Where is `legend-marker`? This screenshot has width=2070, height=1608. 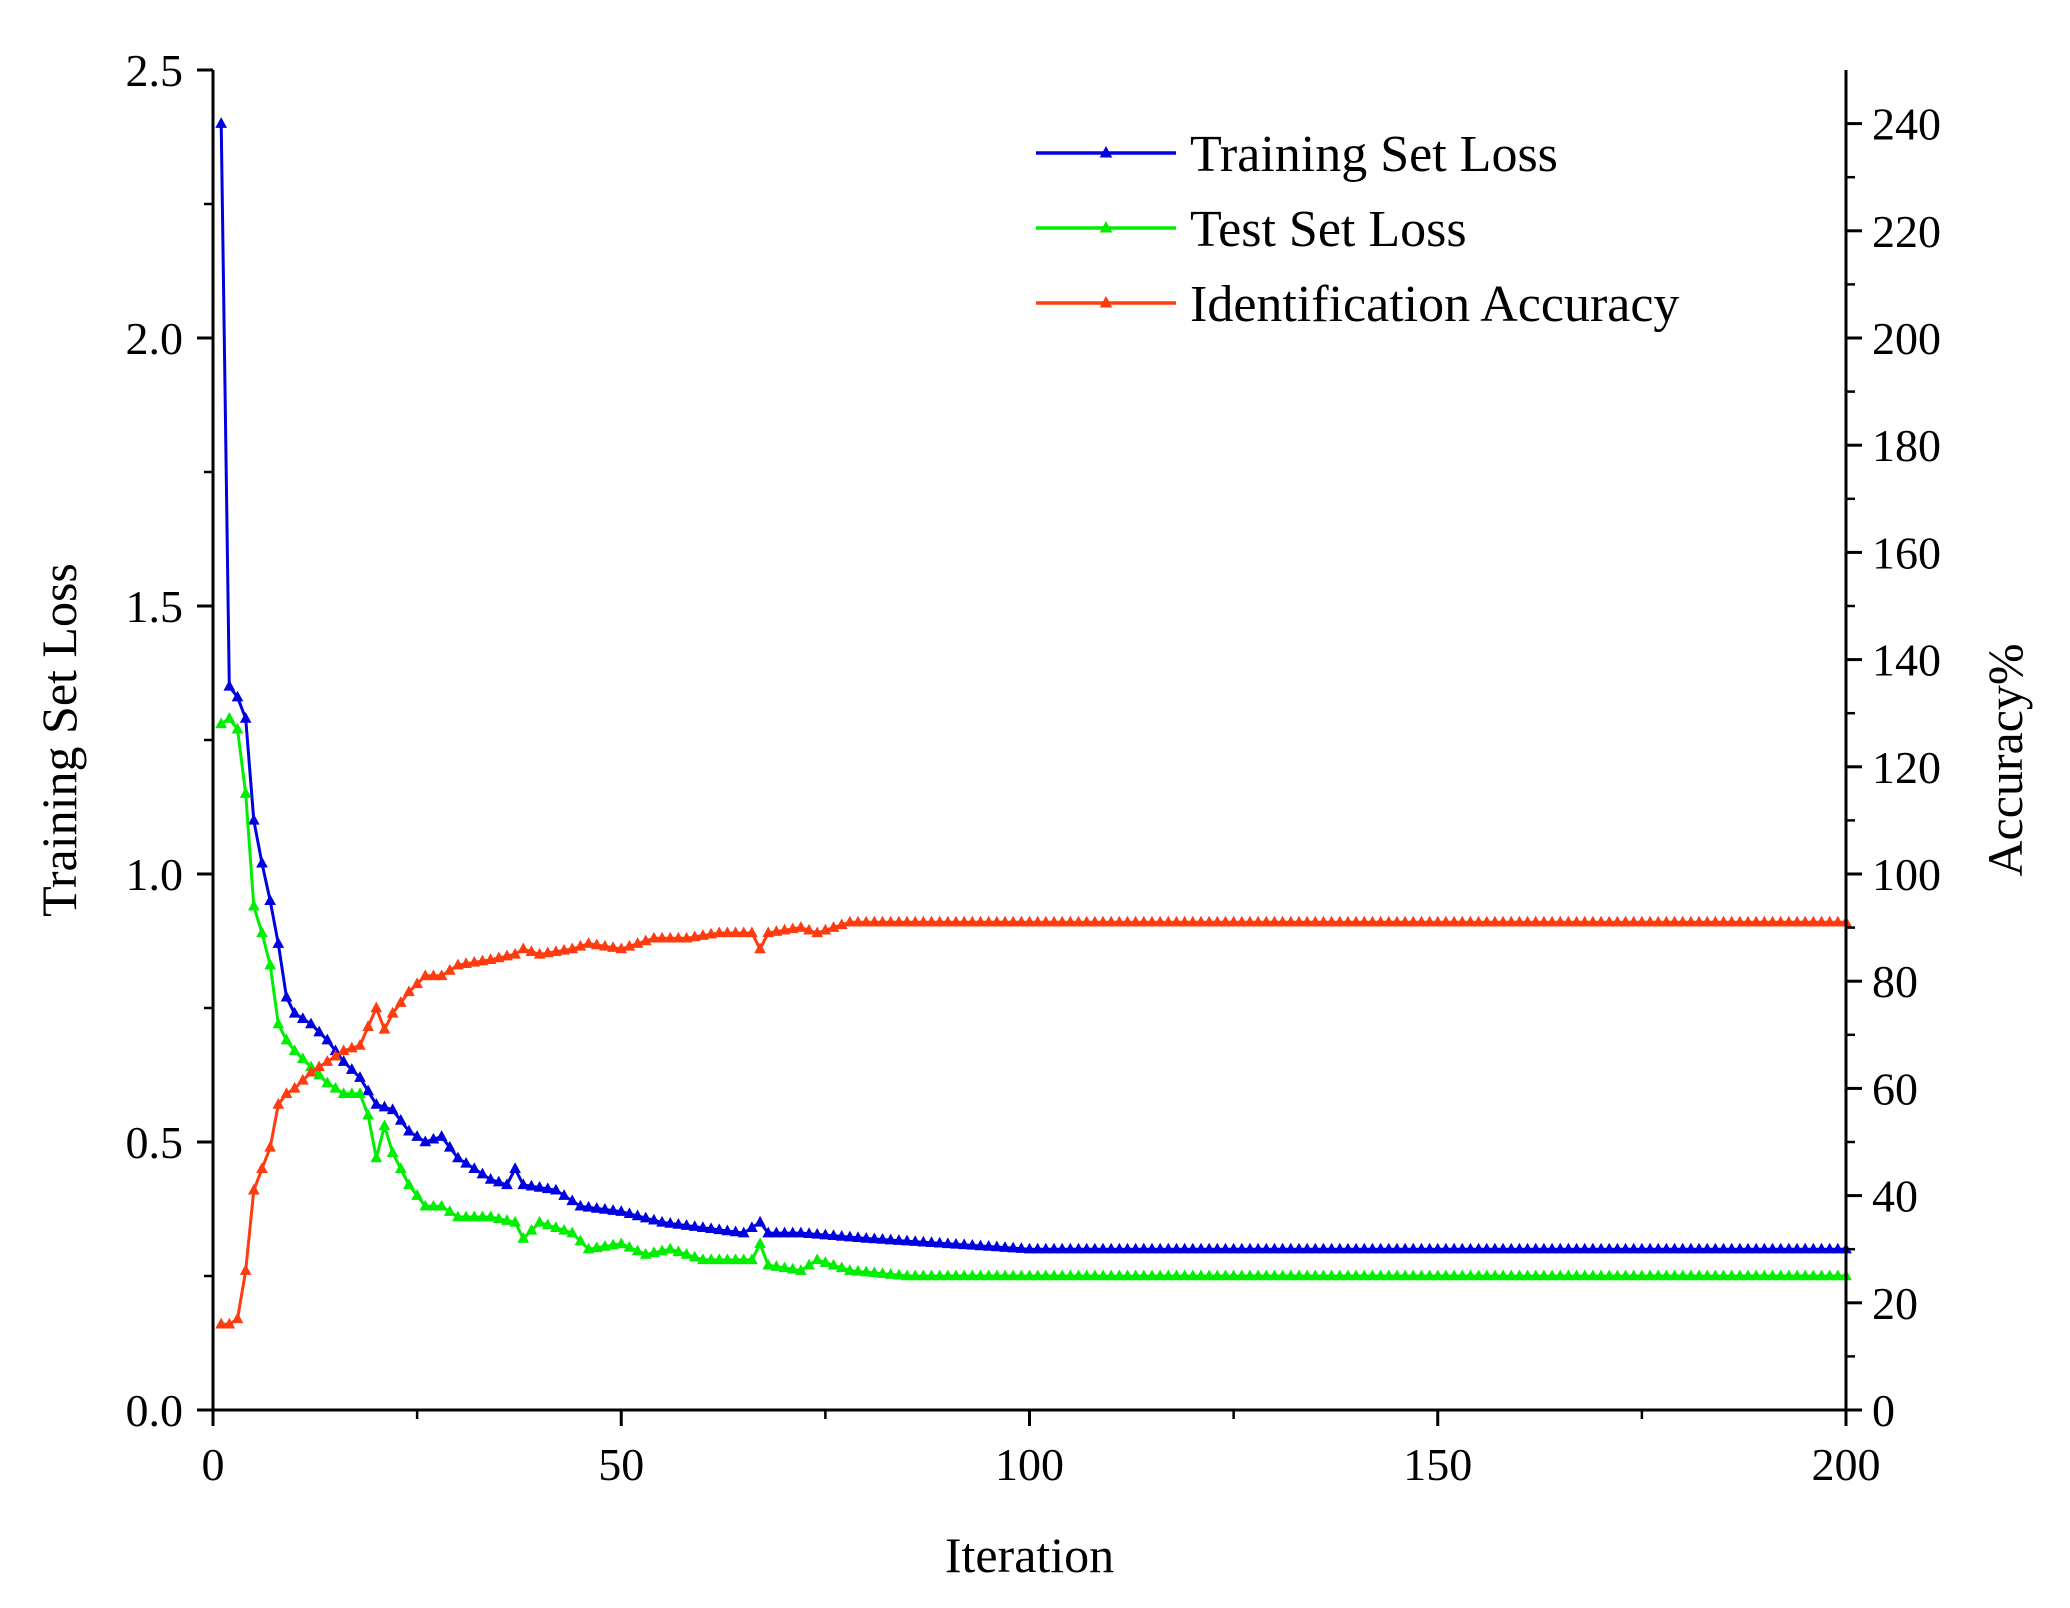 legend-marker is located at coordinates (1106, 302).